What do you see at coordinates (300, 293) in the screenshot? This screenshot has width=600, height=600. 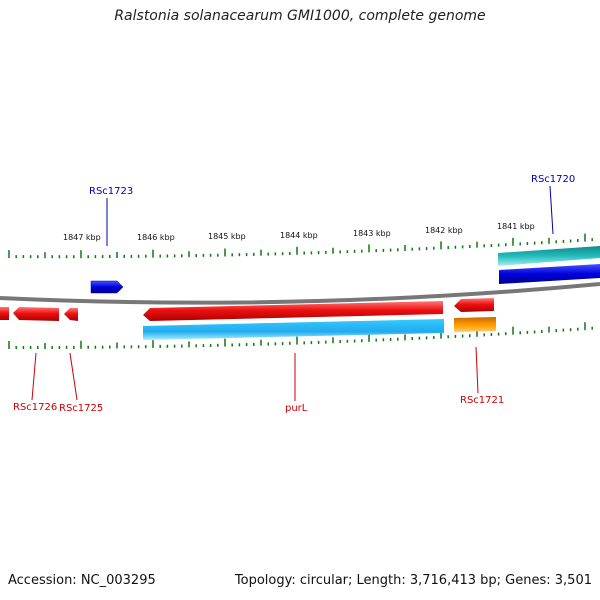 I see `genome-backbone` at bounding box center [300, 293].